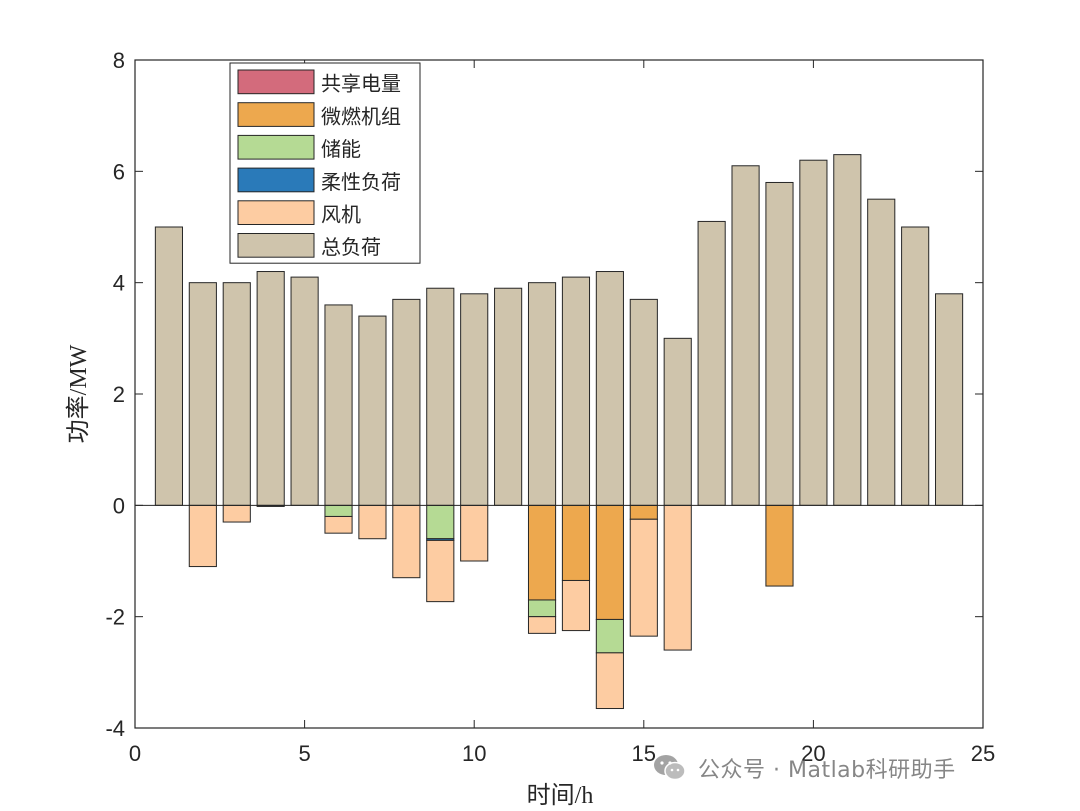 The height and width of the screenshot is (811, 1080). I want to click on bar-微燃机组-13, so click(576, 542).